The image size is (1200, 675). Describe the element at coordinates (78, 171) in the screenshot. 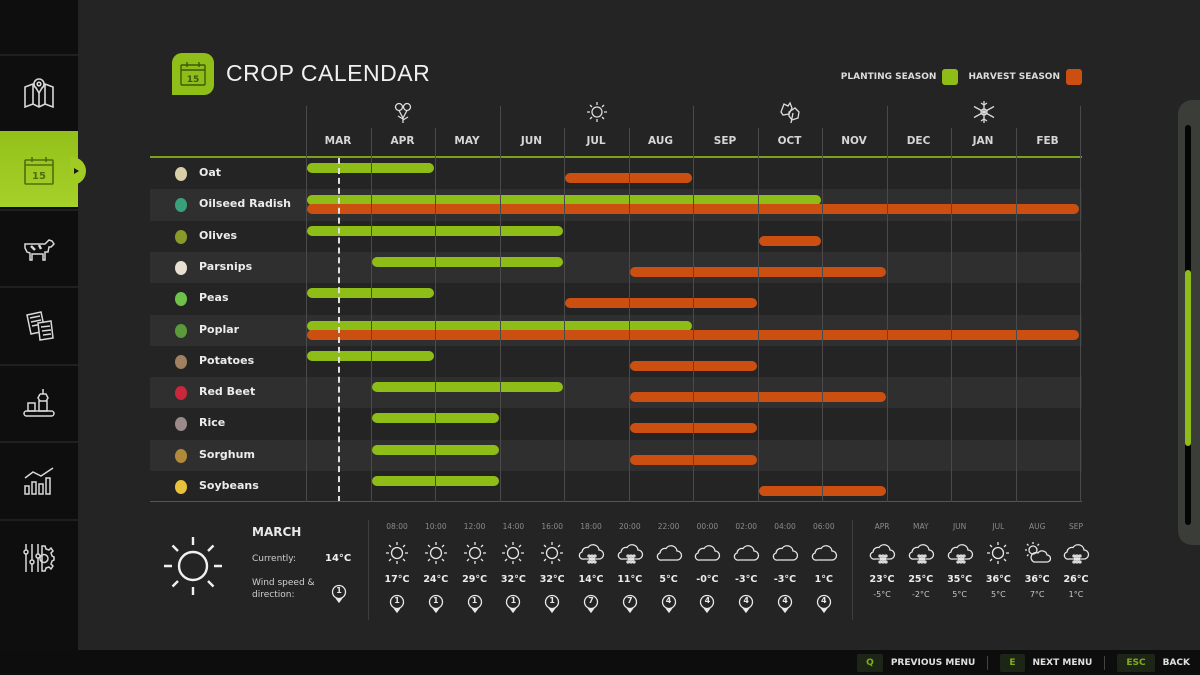

I see `active-indicator` at that location.